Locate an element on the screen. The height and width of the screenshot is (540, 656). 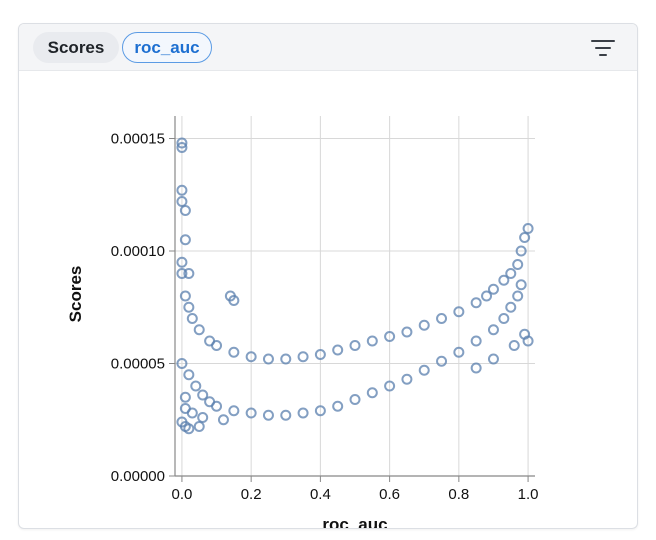
filter-button is located at coordinates (603, 48).